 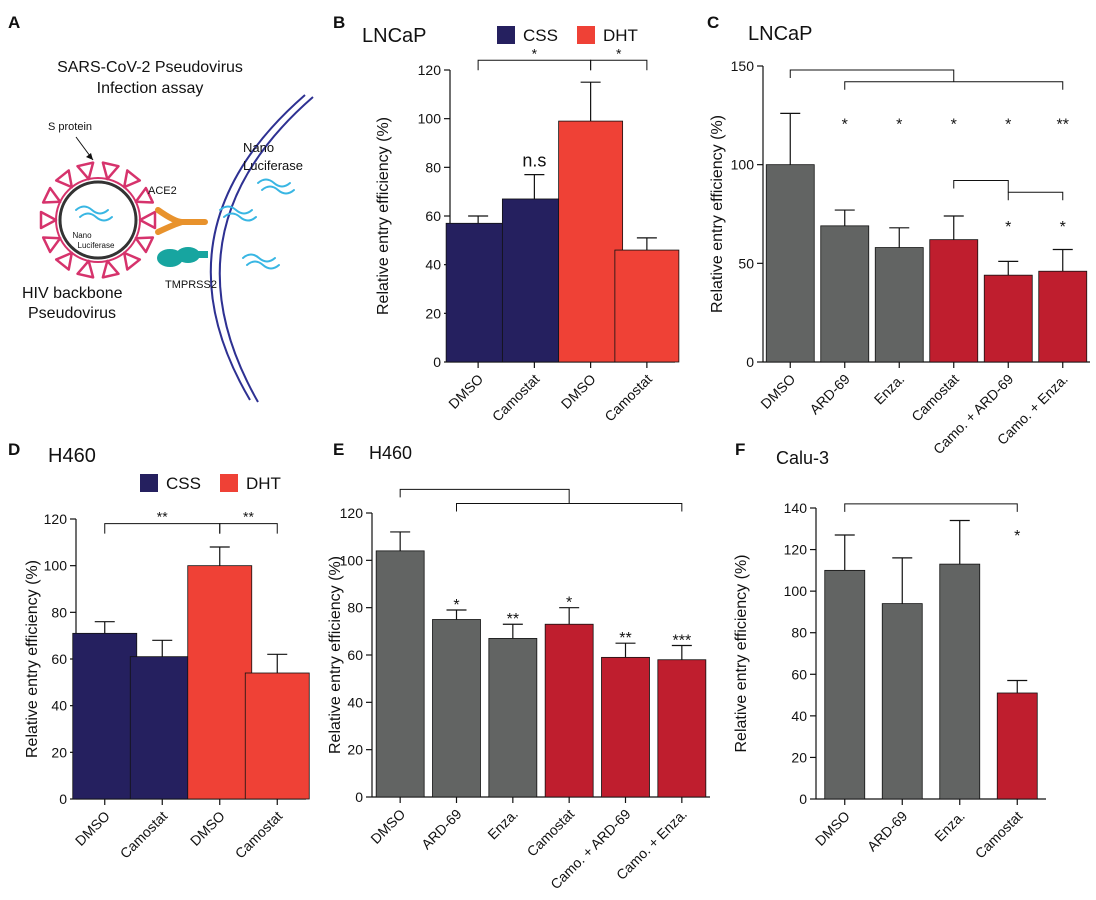 I want to click on legend-label: DHT, so click(x=263, y=483).